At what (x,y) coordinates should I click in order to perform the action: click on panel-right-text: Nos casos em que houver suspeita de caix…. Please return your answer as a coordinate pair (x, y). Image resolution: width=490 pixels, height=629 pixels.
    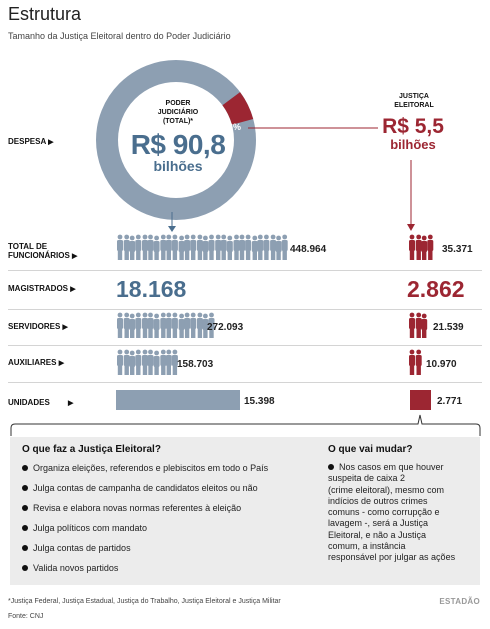
    Looking at the image, I should click on (392, 512).